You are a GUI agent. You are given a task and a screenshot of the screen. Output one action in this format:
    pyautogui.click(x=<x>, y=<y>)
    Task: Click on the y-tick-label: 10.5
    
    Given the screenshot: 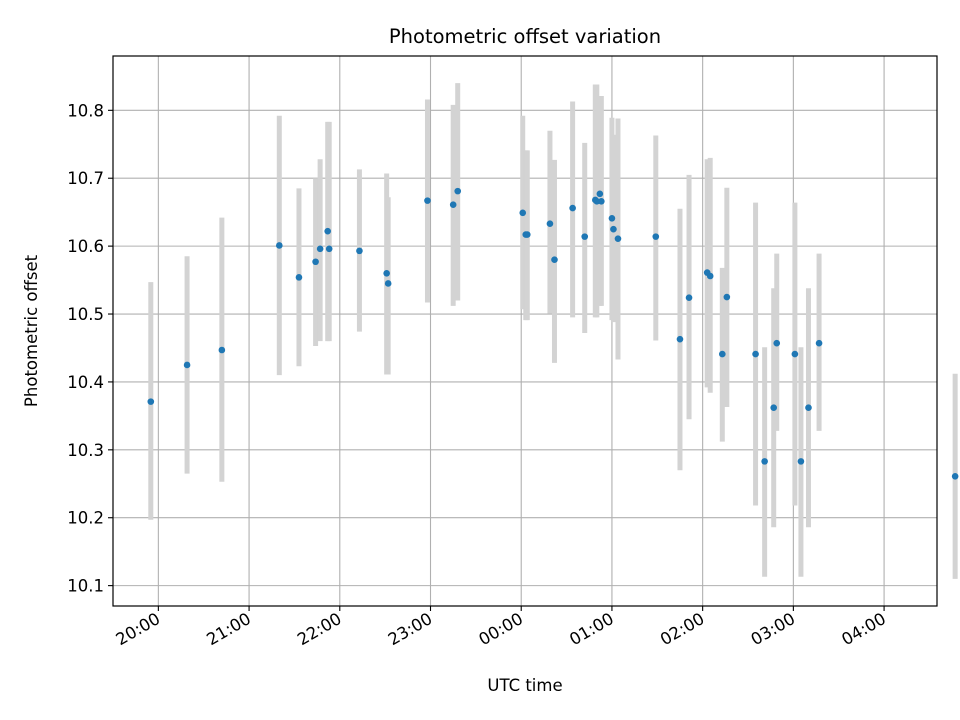 What is the action you would take?
    pyautogui.click(x=85, y=314)
    